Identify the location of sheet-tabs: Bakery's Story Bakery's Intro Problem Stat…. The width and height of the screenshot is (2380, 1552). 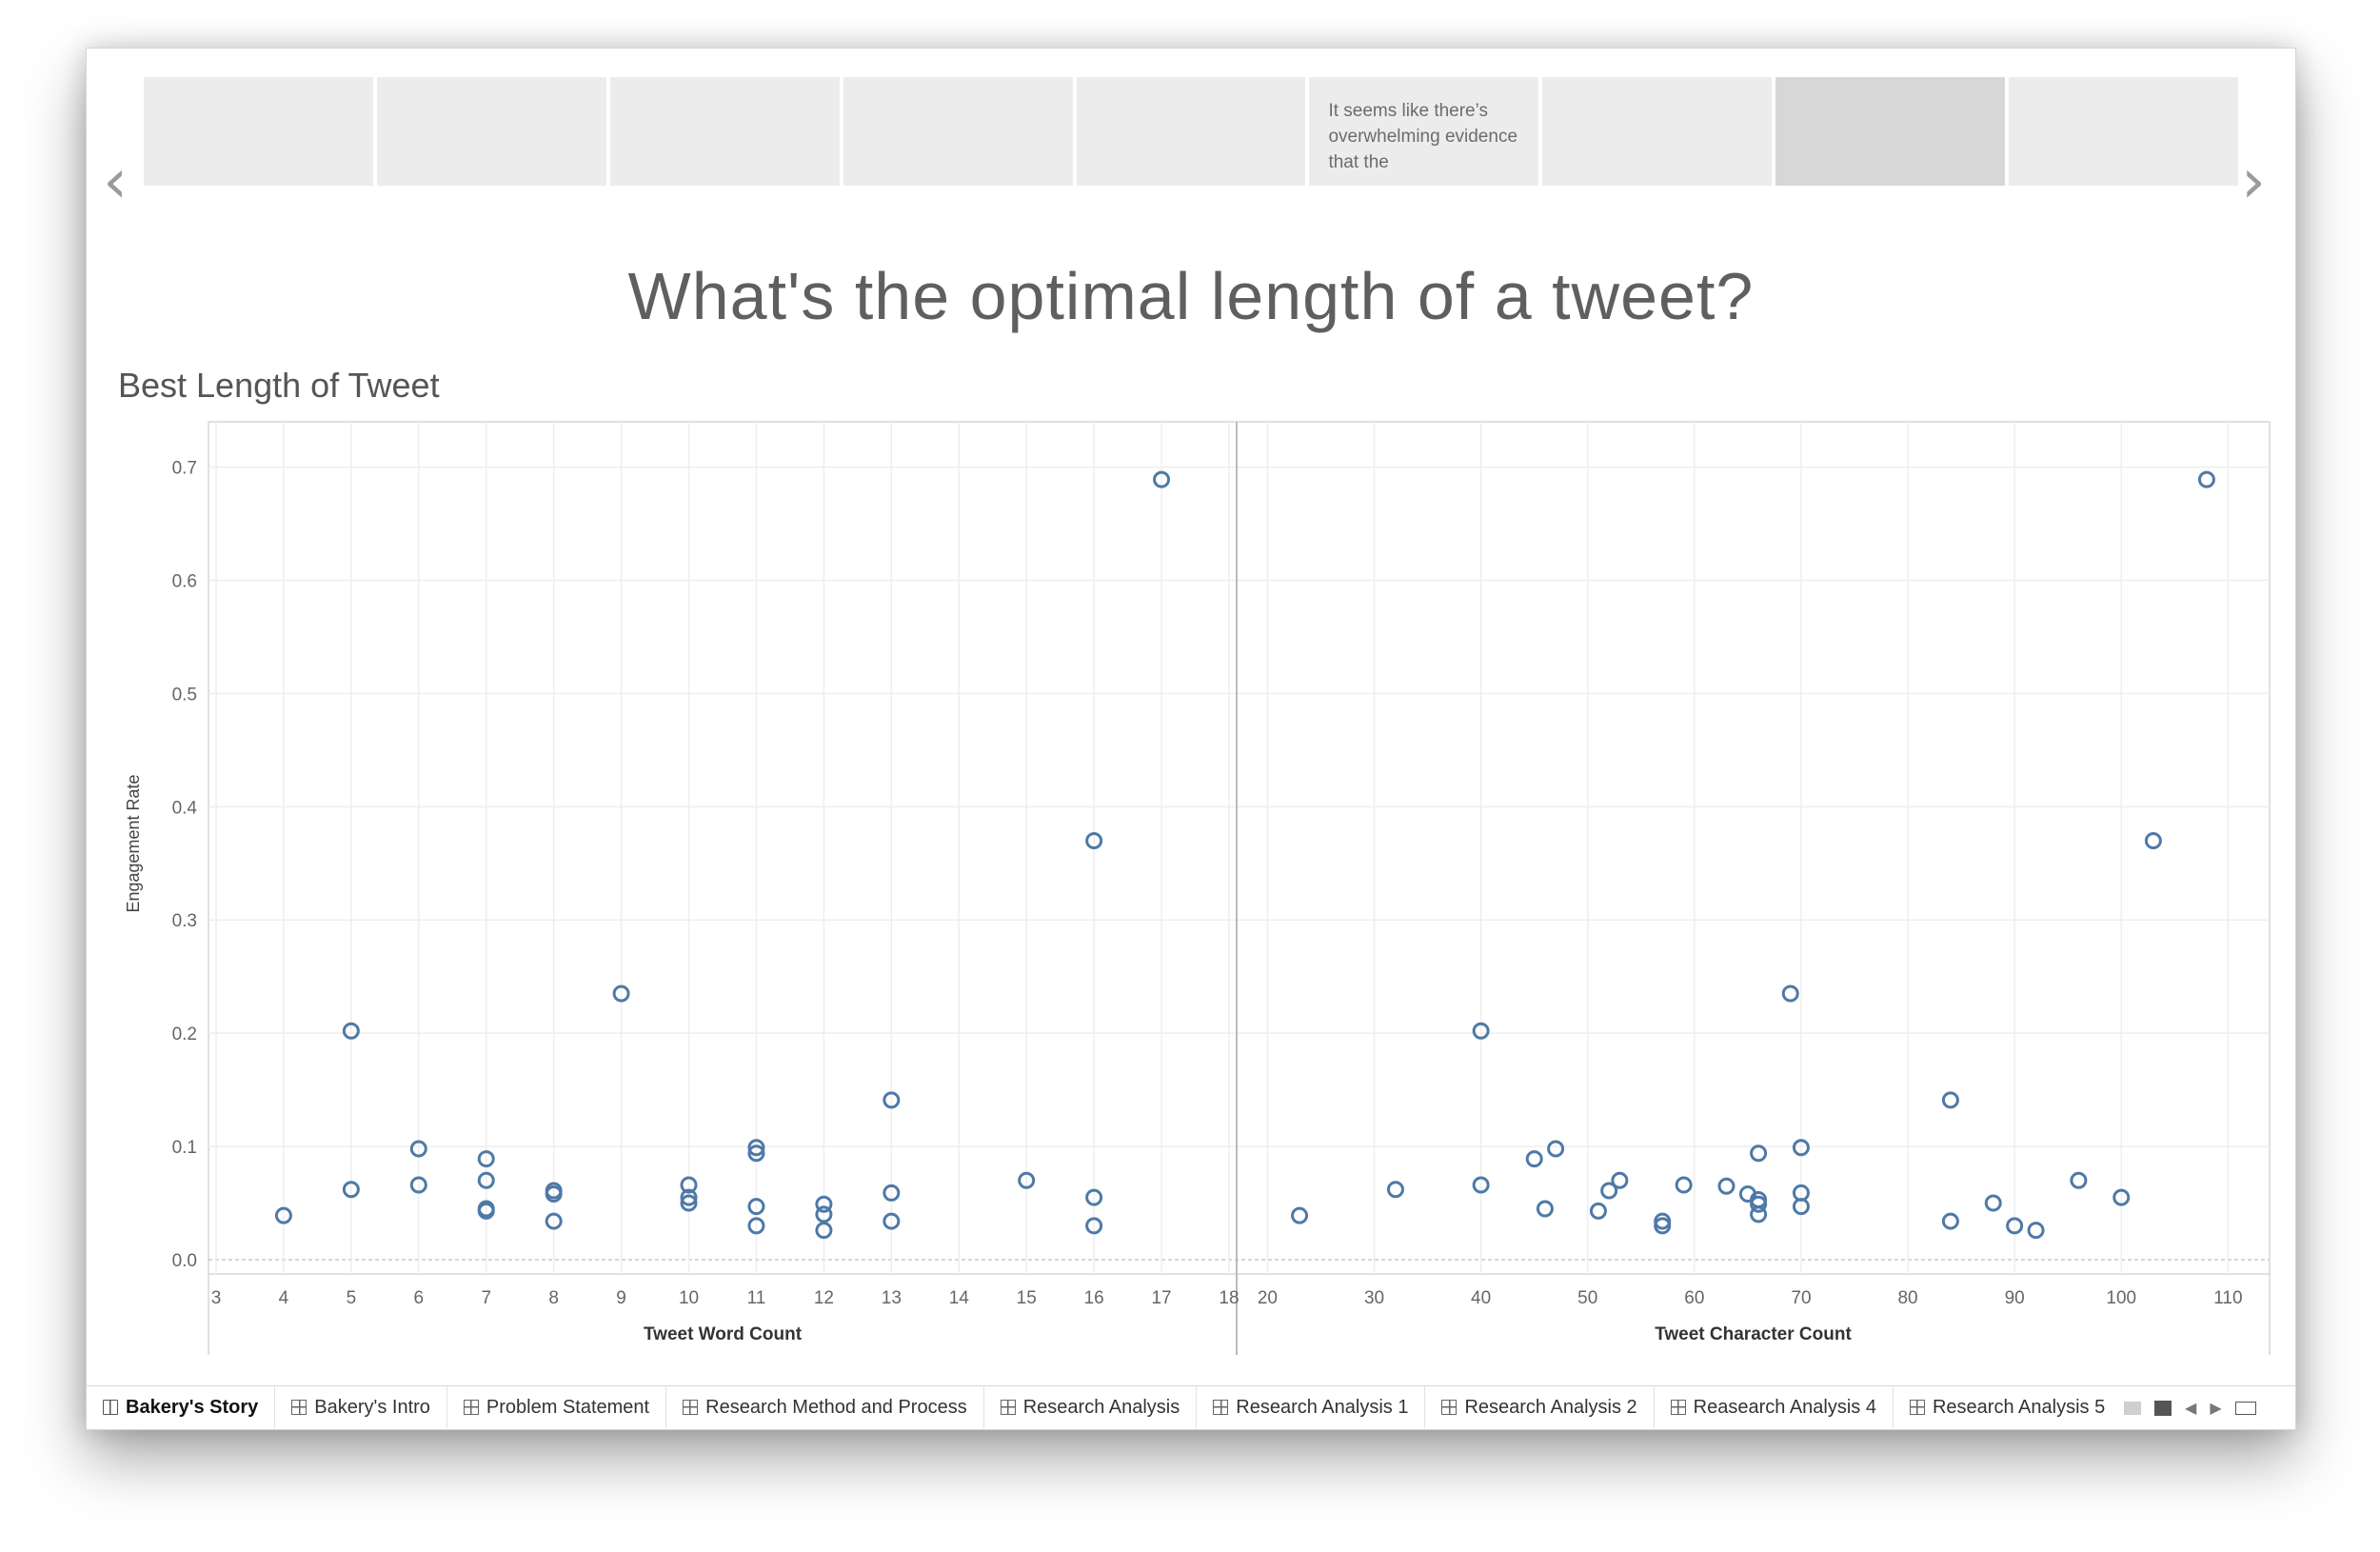
(1096, 1408).